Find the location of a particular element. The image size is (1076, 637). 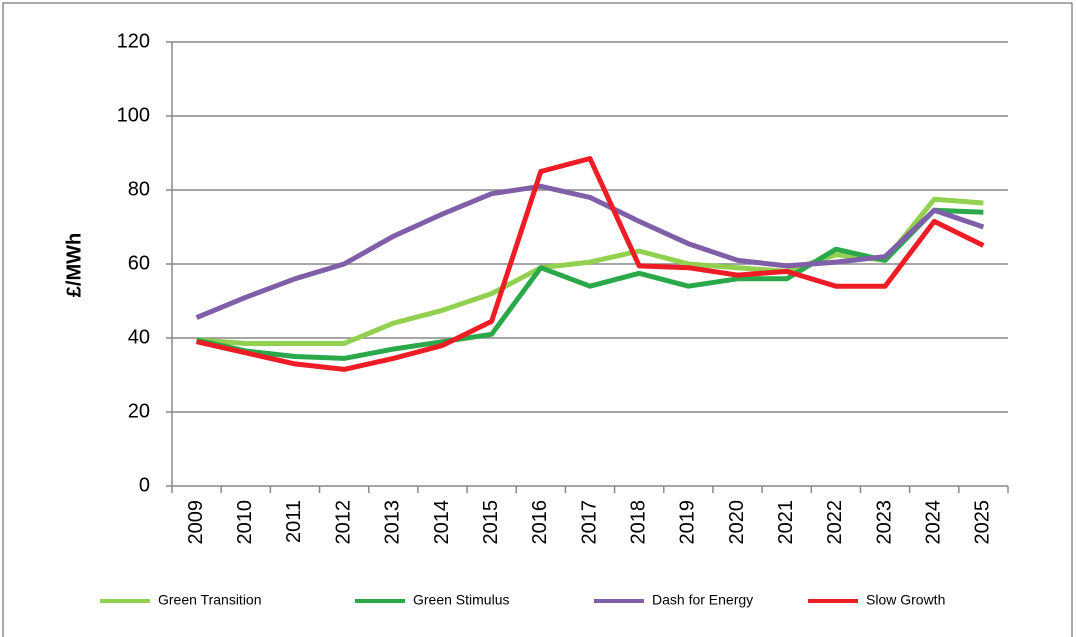

x-tick-label: 2017 is located at coordinates (589, 522).